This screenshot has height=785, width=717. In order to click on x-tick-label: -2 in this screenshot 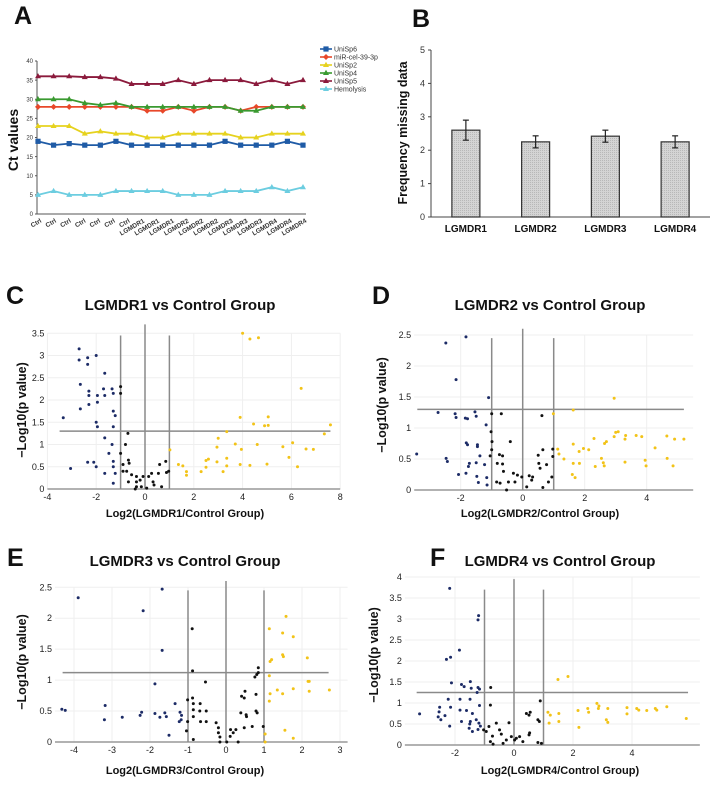, I will do `click(455, 753)`.